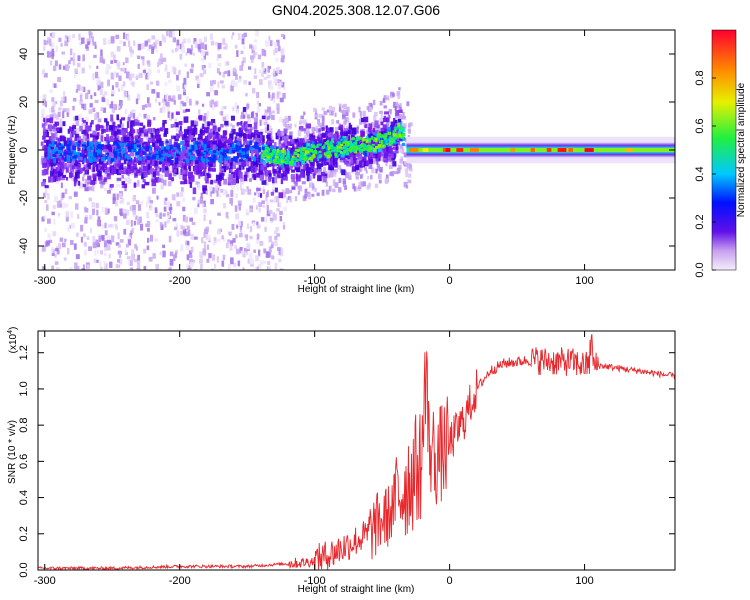 The width and height of the screenshot is (750, 600). I want to click on colorbar-gradient, so click(724, 150).